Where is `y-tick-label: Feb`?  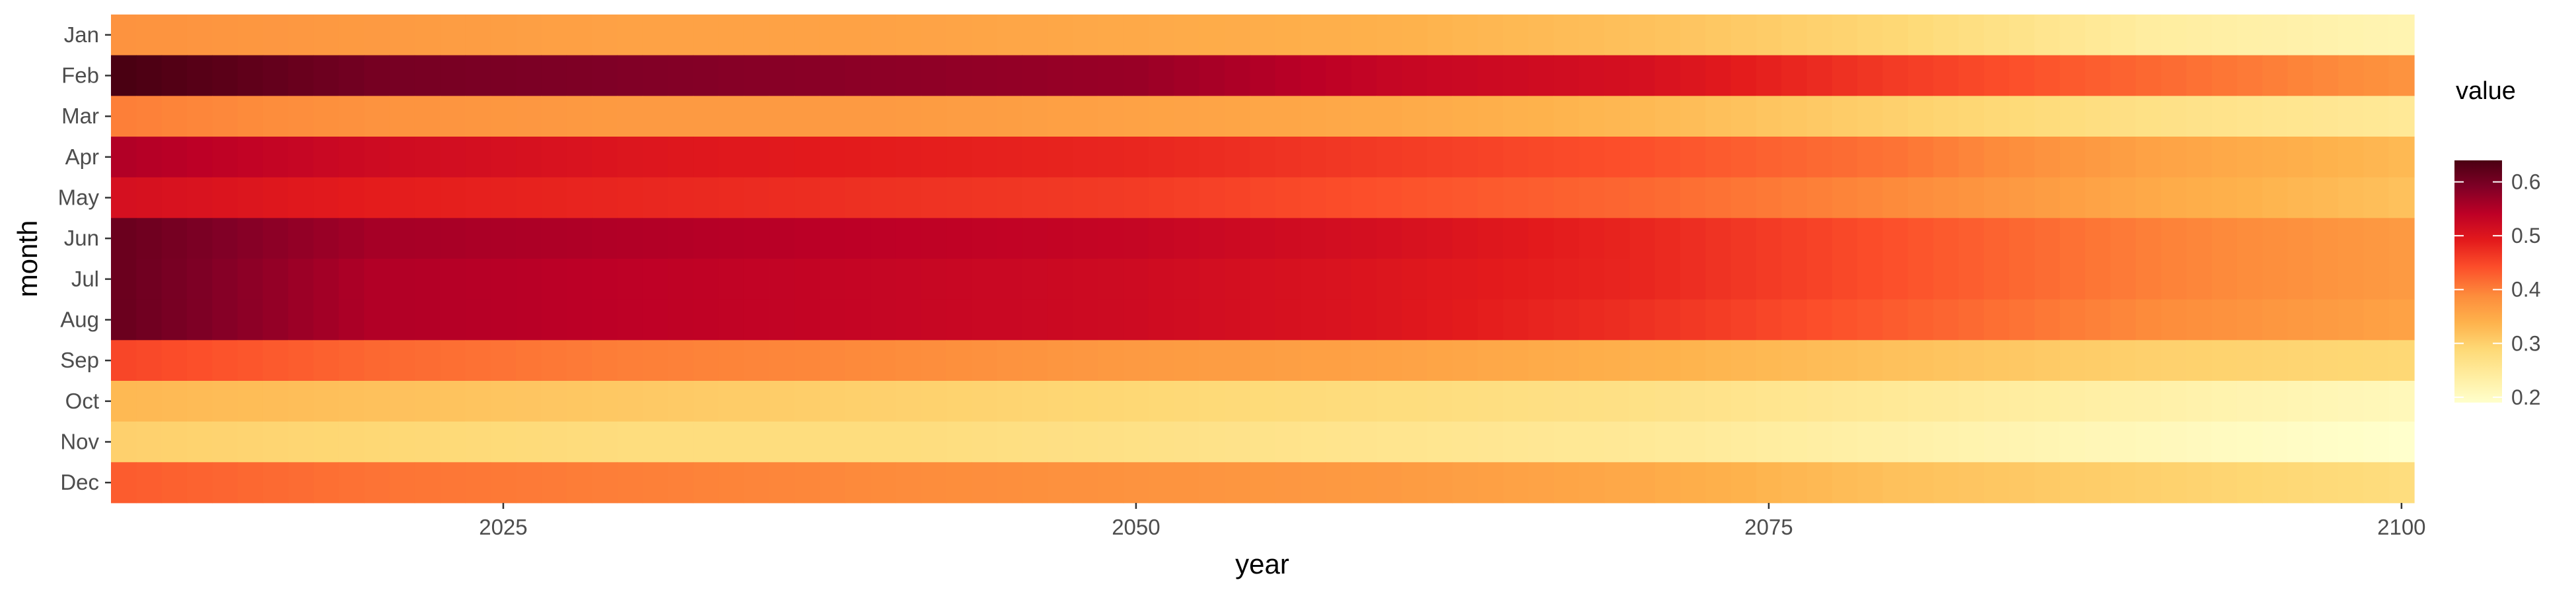
y-tick-label: Feb is located at coordinates (80, 75).